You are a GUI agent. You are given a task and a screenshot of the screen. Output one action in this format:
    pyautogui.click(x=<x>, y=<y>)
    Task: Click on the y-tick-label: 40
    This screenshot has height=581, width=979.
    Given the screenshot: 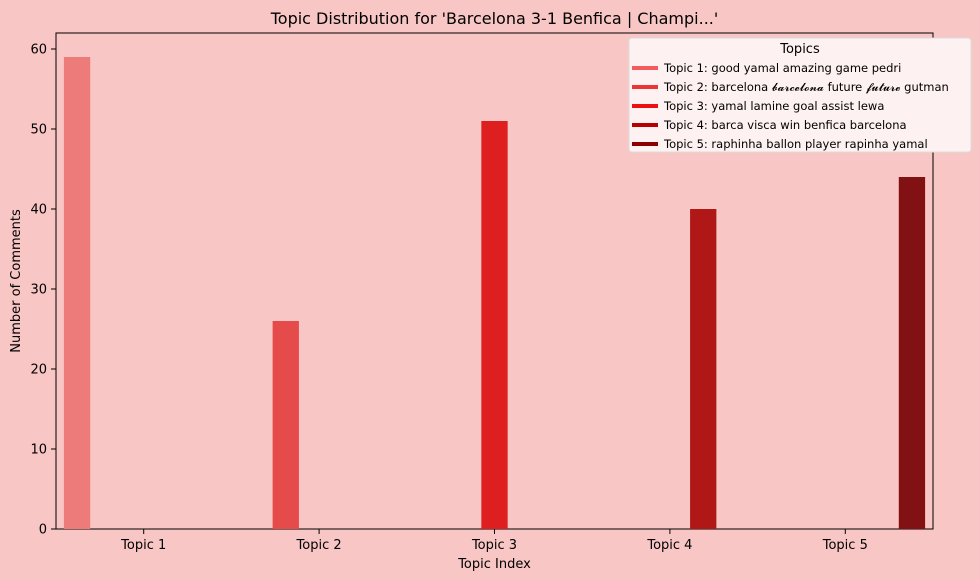 What is the action you would take?
    pyautogui.click(x=38, y=210)
    